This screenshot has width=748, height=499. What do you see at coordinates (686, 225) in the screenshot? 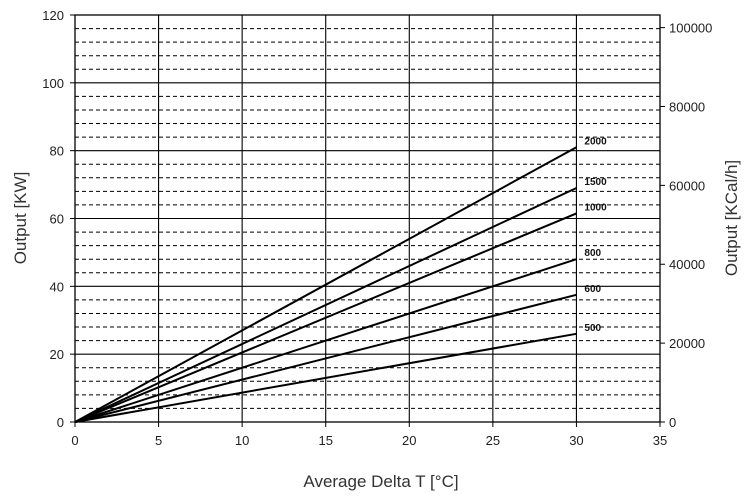
I see `right-axis-ticks: 0 20000 40000 60000 80000 100000` at bounding box center [686, 225].